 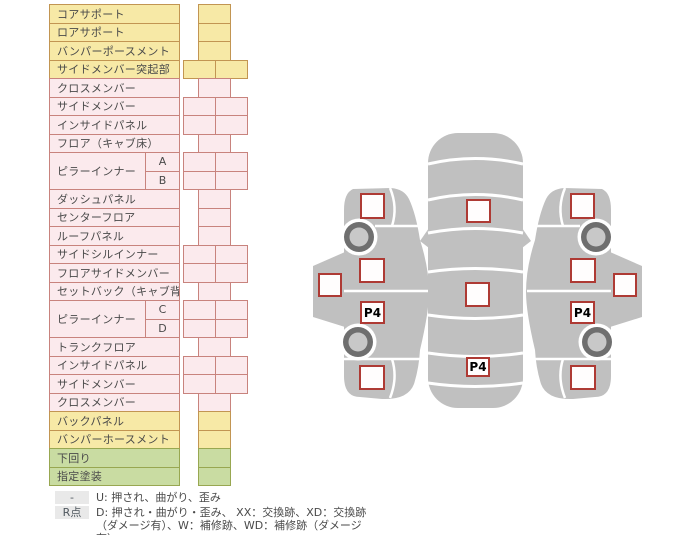 I want to click on row-sub-label: A, so click(x=162, y=162).